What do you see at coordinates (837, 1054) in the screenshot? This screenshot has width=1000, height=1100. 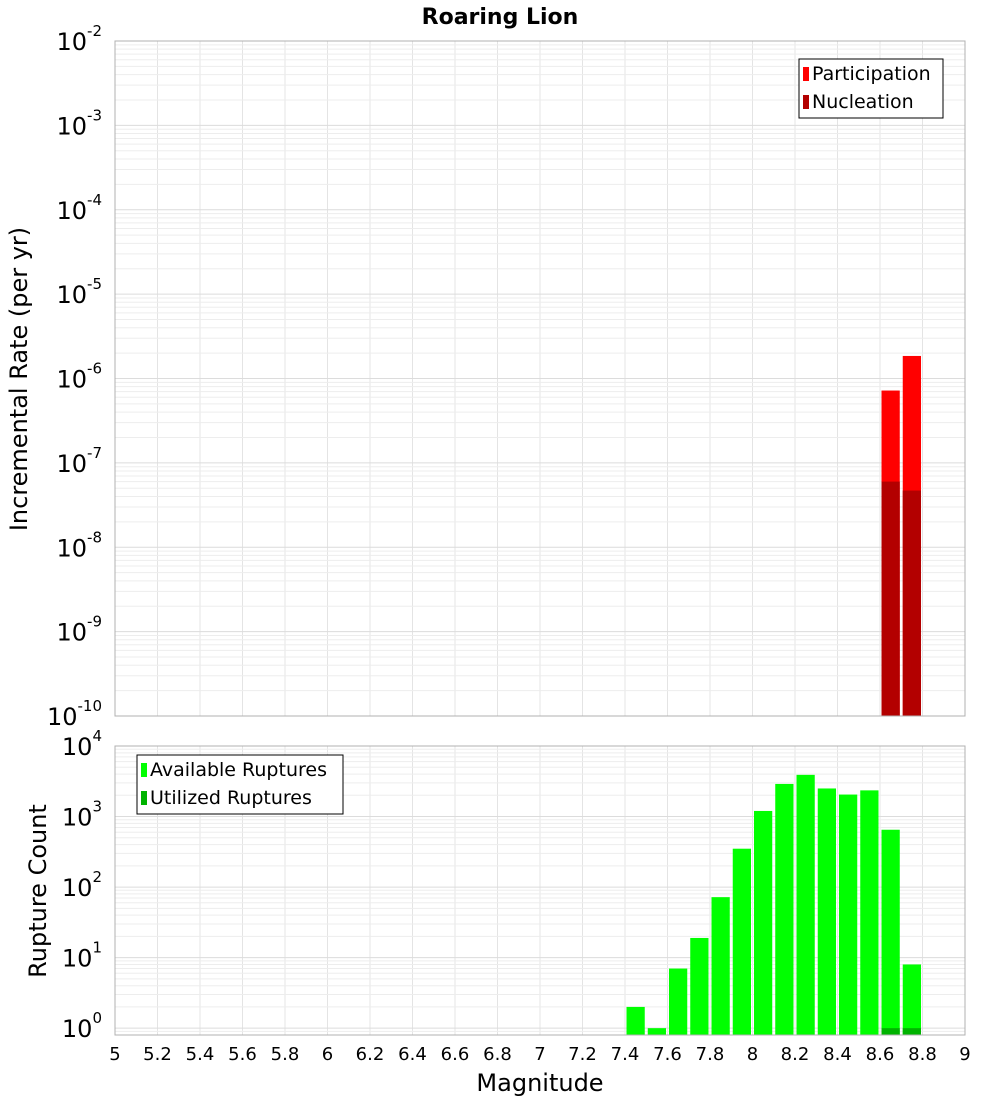 I see `bottom-x-tick-label: 8.4` at bounding box center [837, 1054].